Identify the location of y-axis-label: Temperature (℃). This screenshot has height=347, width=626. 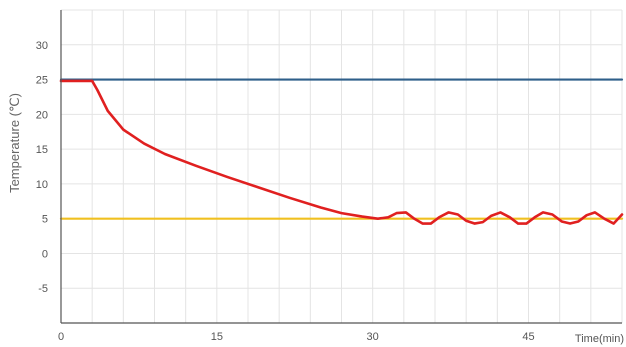
(14, 143).